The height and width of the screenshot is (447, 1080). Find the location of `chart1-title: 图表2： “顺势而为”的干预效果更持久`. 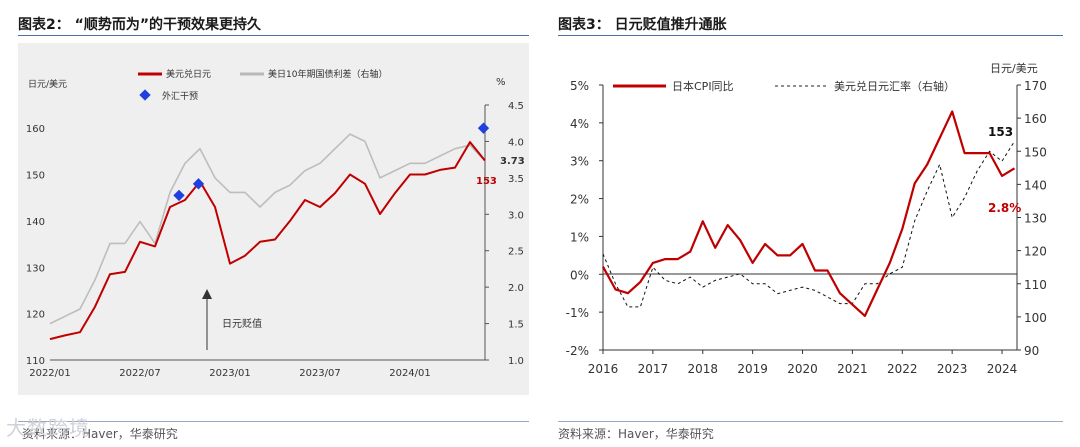

chart1-title: 图表2： “顺势而为”的干预效果更持久 is located at coordinates (140, 25).